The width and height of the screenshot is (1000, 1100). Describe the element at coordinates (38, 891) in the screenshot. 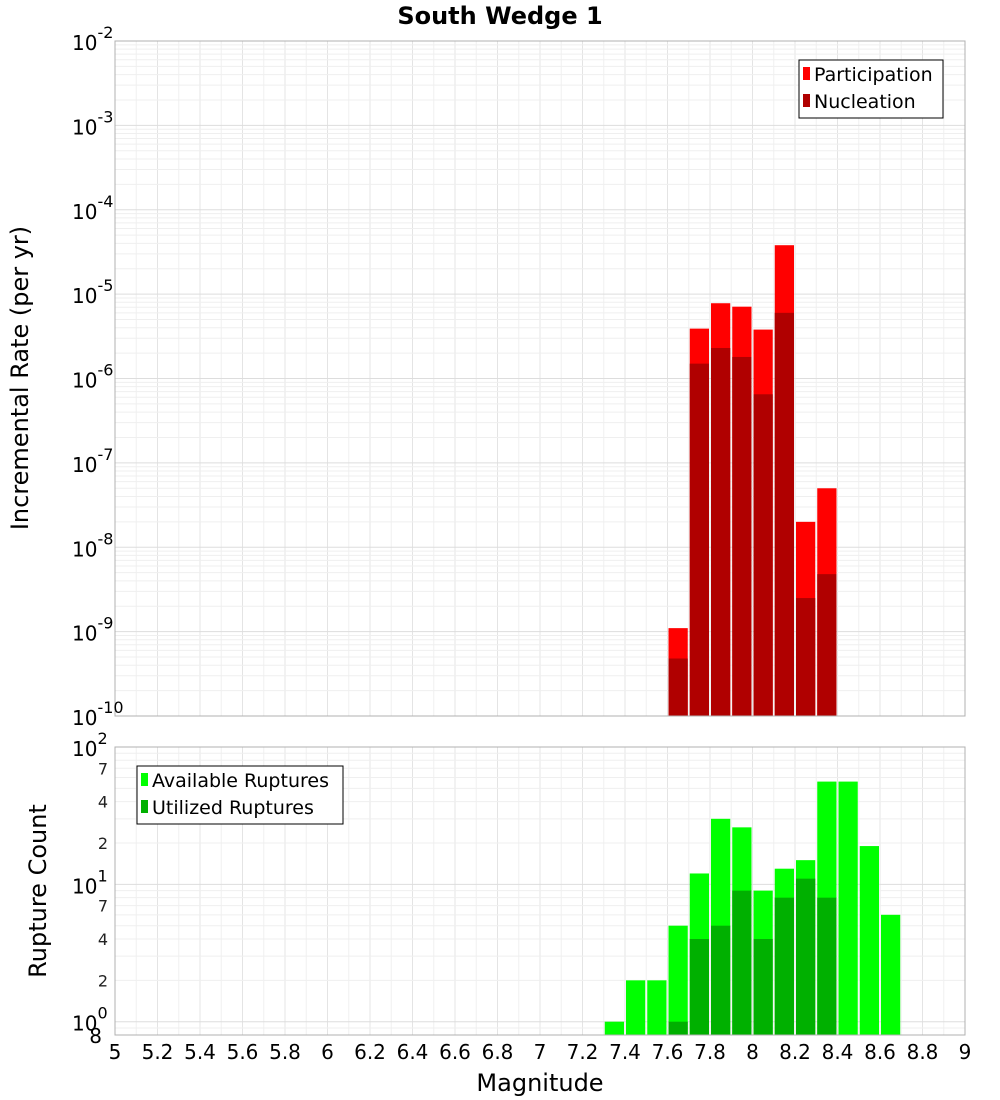

I see `bottom-y-axis-label: Rupture Count` at that location.